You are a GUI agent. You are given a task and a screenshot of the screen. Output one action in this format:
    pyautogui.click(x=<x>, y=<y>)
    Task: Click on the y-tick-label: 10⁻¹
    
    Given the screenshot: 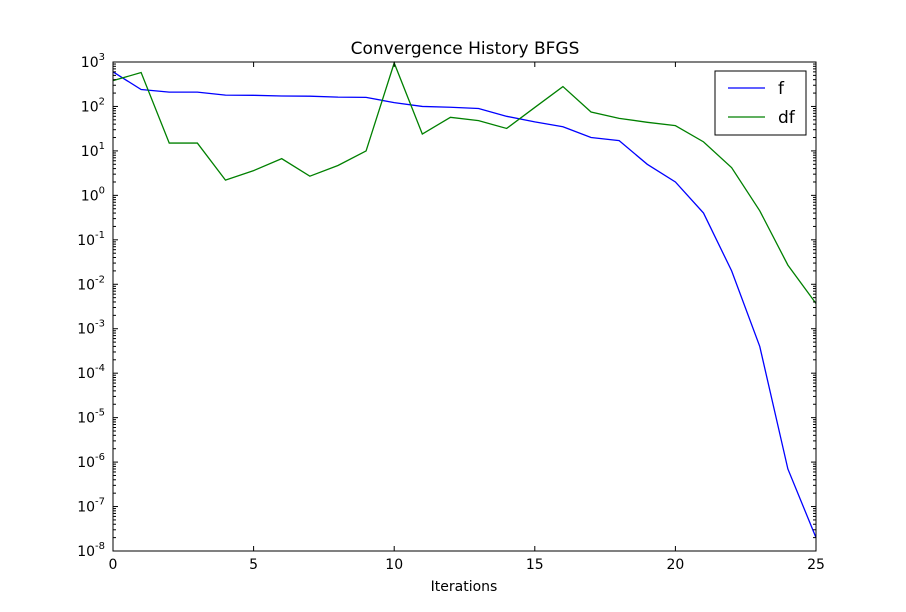 What is the action you would take?
    pyautogui.click(x=91, y=239)
    